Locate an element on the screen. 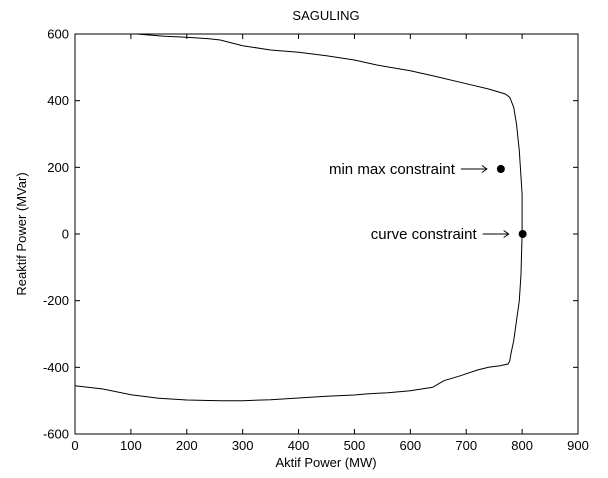  y-tick-label: 400 is located at coordinates (58, 100).